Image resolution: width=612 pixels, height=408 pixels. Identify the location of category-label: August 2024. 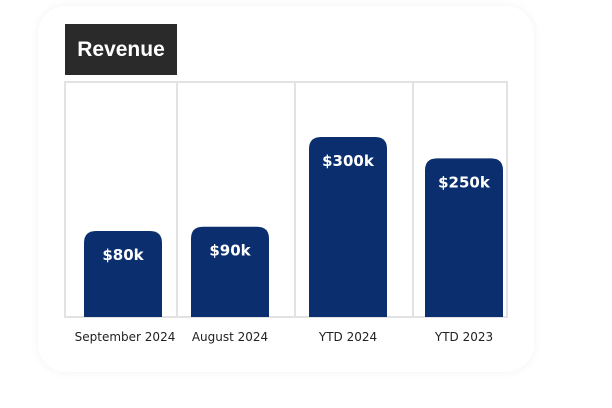
(230, 337).